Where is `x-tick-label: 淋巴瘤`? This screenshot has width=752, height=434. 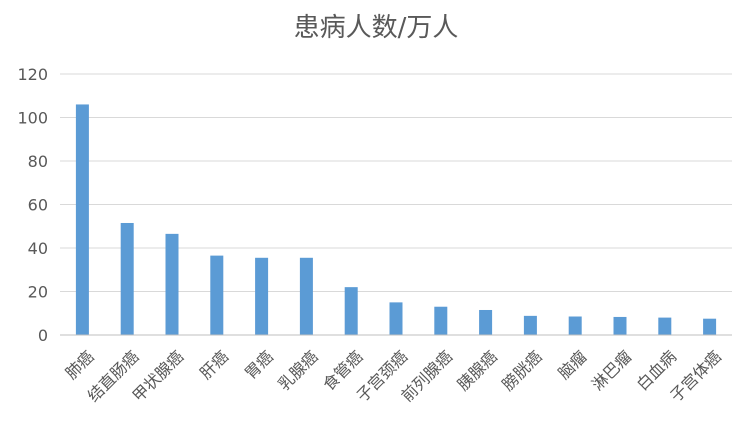
x-tick-label: 淋巴瘤 is located at coordinates (611, 370).